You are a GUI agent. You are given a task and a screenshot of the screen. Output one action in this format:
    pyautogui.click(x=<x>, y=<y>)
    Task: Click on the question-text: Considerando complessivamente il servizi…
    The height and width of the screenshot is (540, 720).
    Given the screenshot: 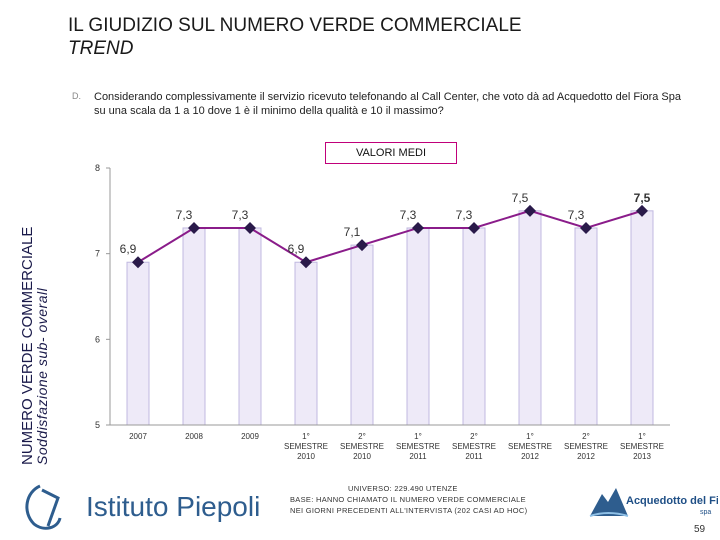 What is the action you would take?
    pyautogui.click(x=388, y=104)
    